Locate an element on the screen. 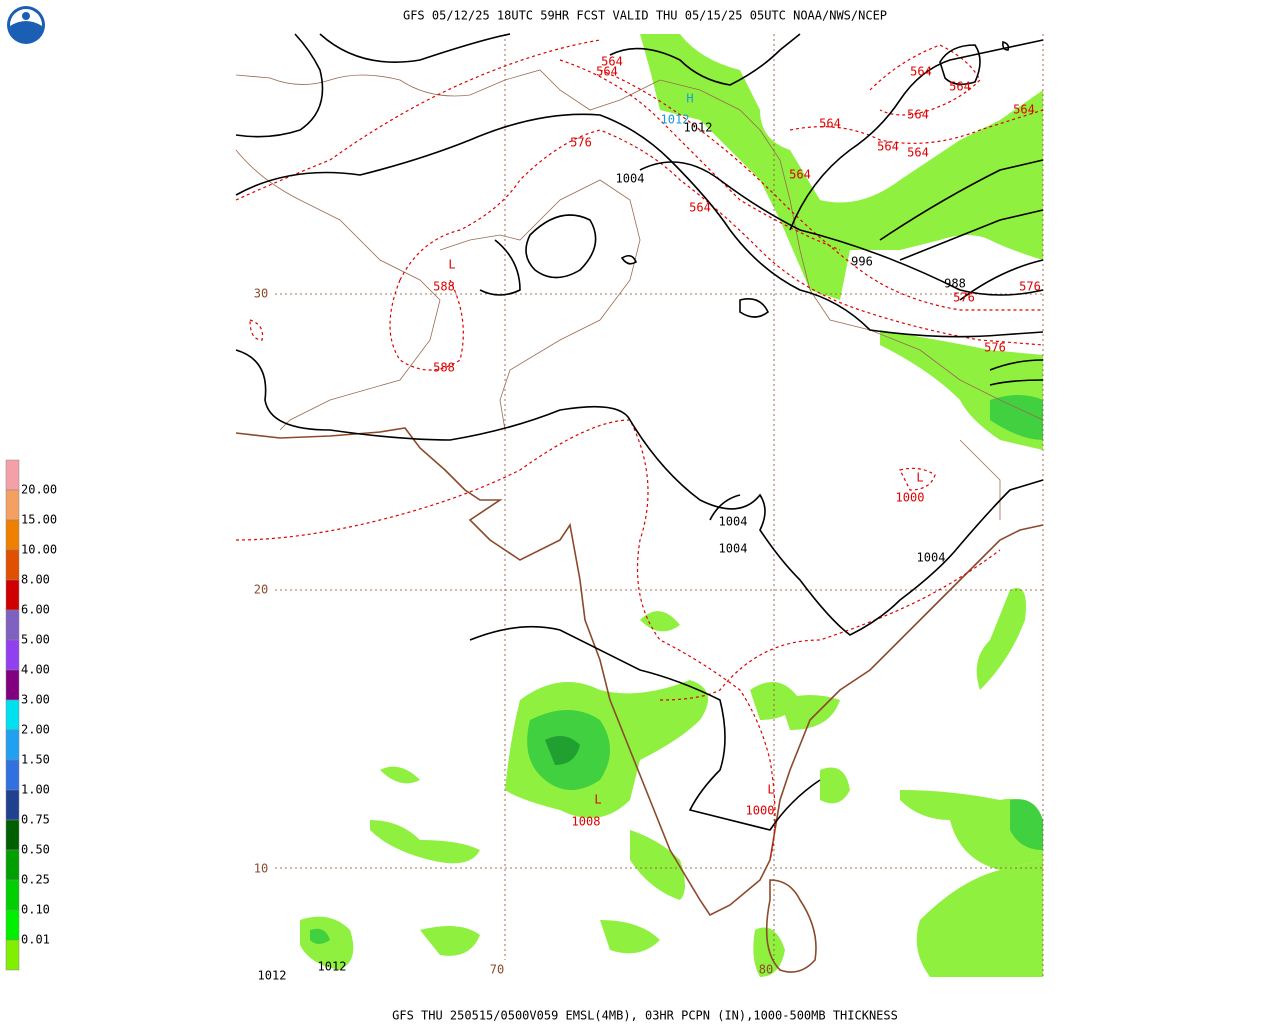 Image resolution: width=1280 pixels, height=1028 pixels. legend-label: 6.00 is located at coordinates (35, 610).